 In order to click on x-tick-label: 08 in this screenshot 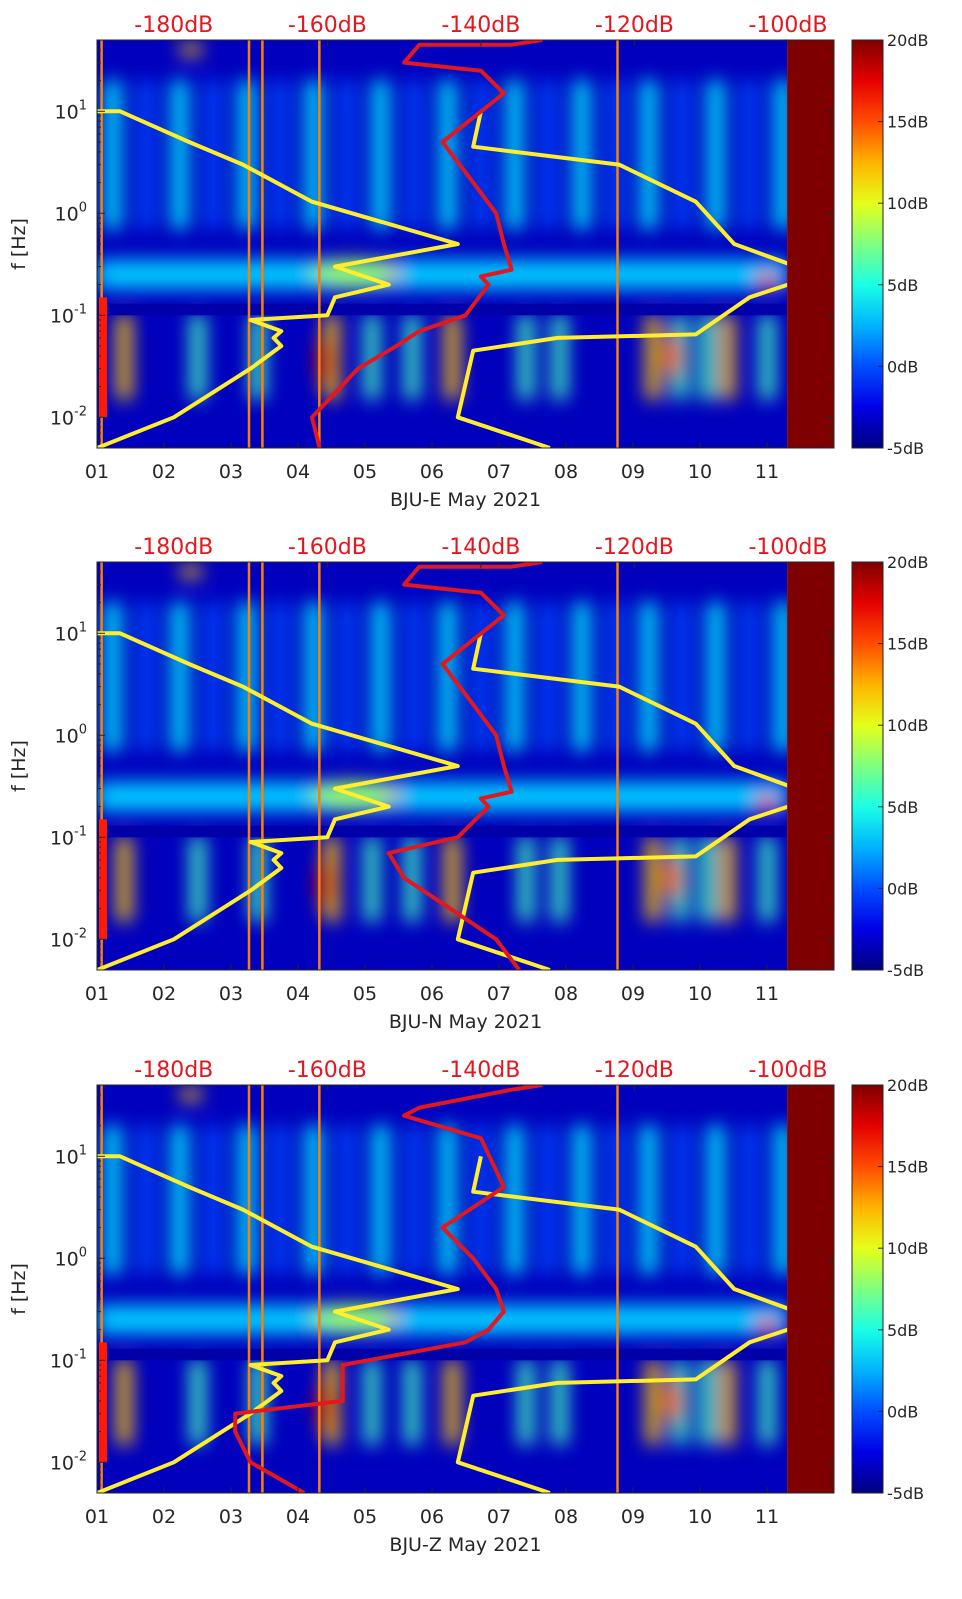, I will do `click(566, 1517)`.